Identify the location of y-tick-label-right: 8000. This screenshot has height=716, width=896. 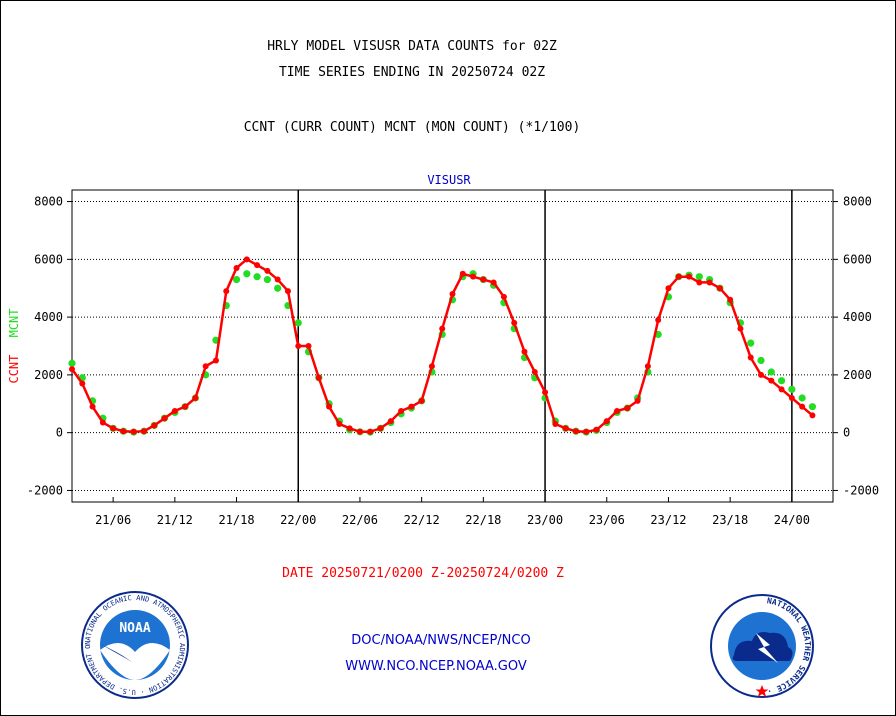
(857, 202).